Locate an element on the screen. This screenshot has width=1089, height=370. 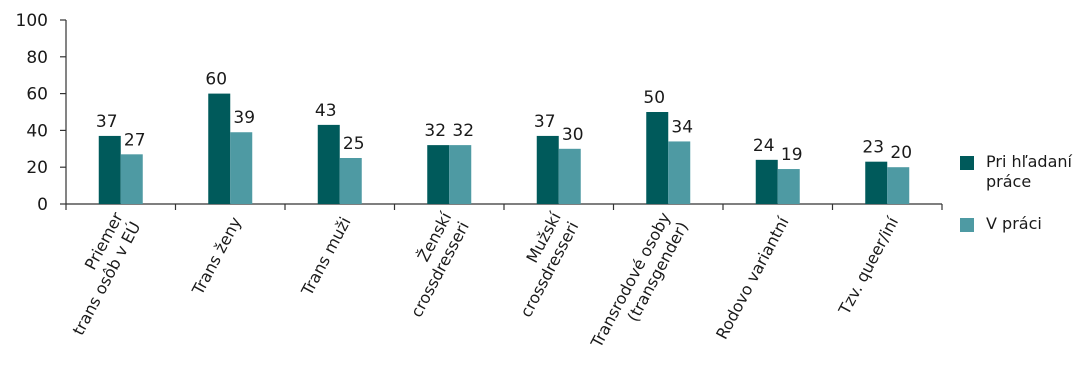
y-tick-label: 100 is located at coordinates (32, 21).